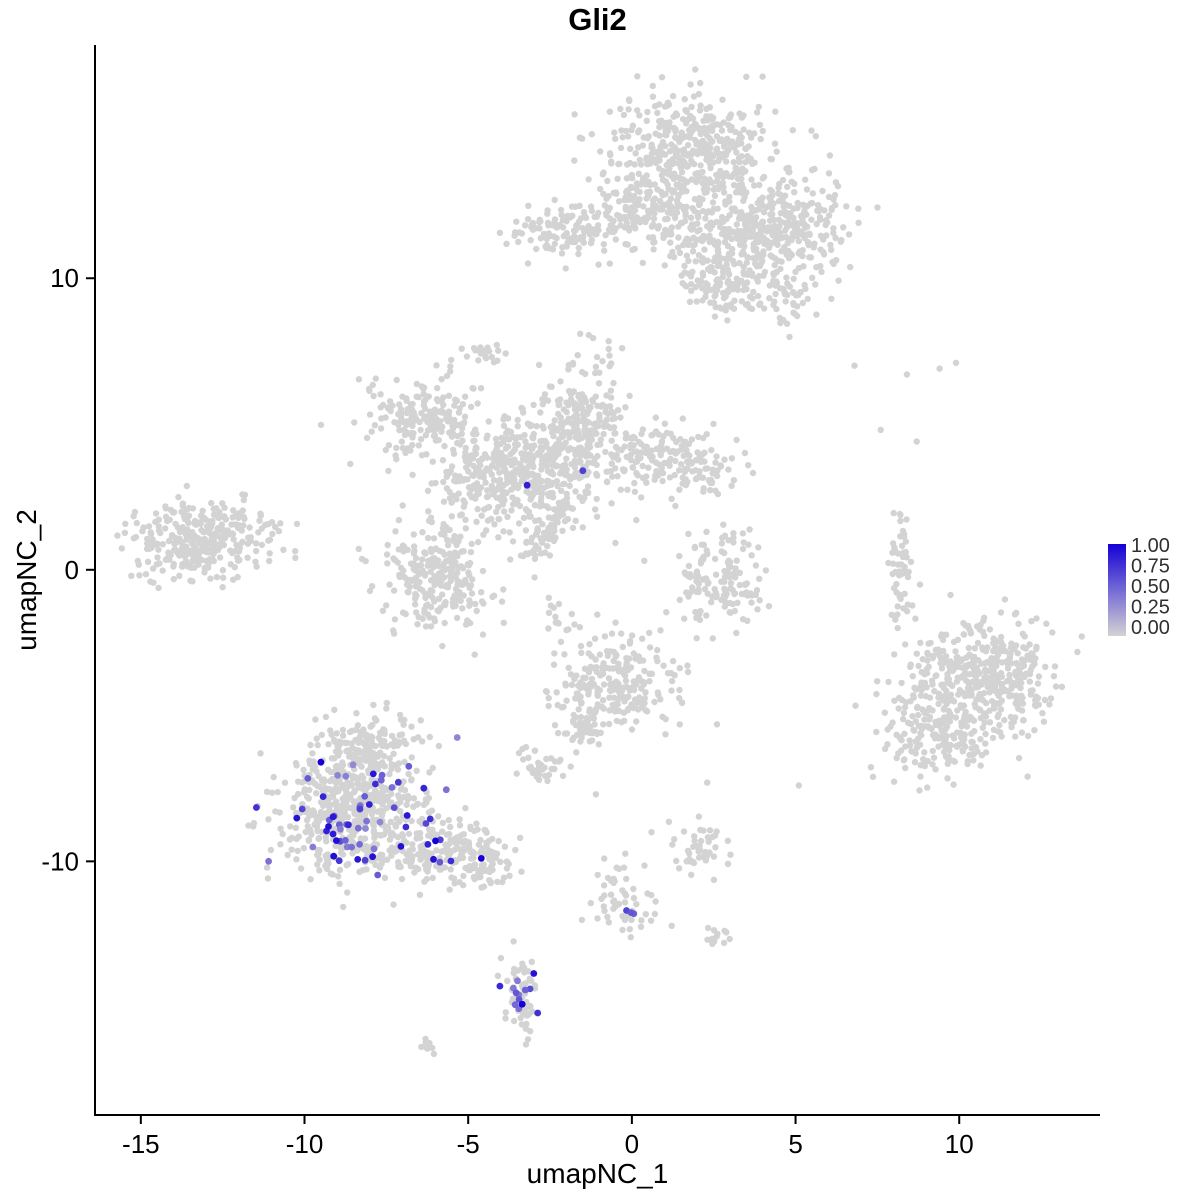  What do you see at coordinates (60, 861) in the screenshot?
I see `y-tick-label: -10` at bounding box center [60, 861].